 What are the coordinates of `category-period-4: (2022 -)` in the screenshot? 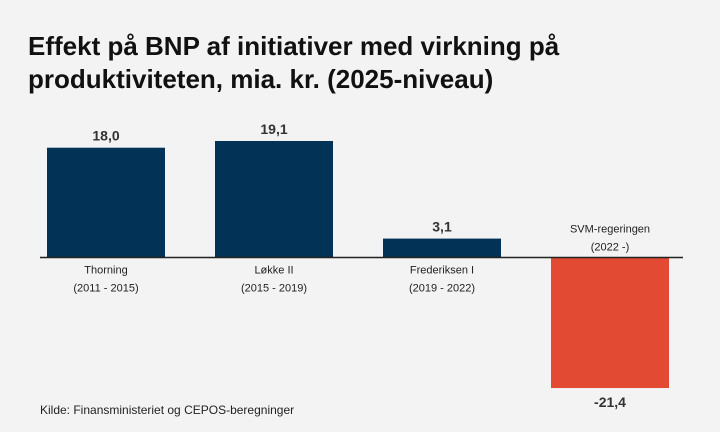 It's located at (610, 248).